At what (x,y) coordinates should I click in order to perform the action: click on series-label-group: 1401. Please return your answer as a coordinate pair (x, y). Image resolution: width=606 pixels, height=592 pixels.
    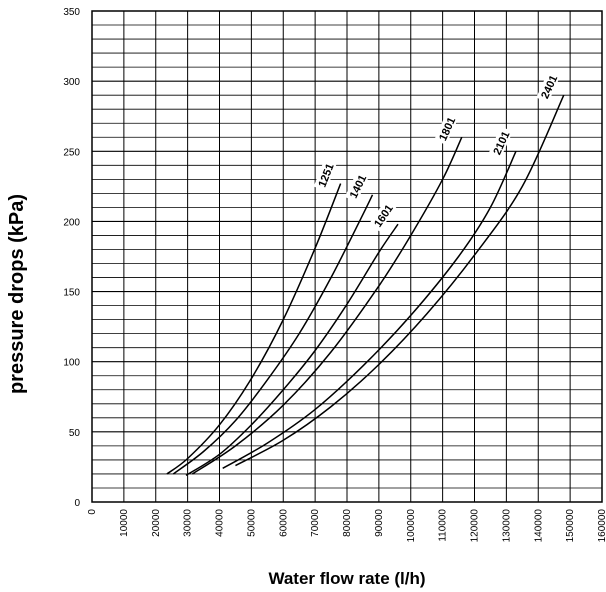
    Looking at the image, I should click on (357, 186).